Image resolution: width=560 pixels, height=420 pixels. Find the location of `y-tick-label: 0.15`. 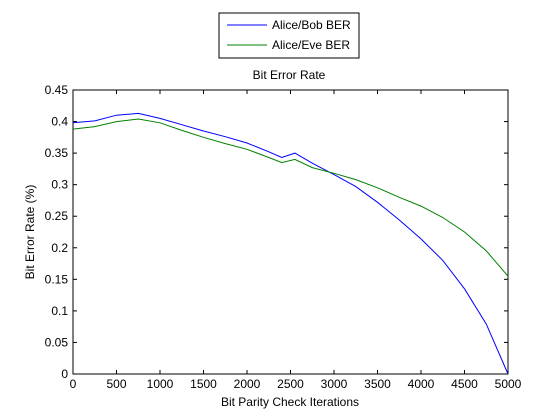

y-tick-label: 0.15 is located at coordinates (57, 279).